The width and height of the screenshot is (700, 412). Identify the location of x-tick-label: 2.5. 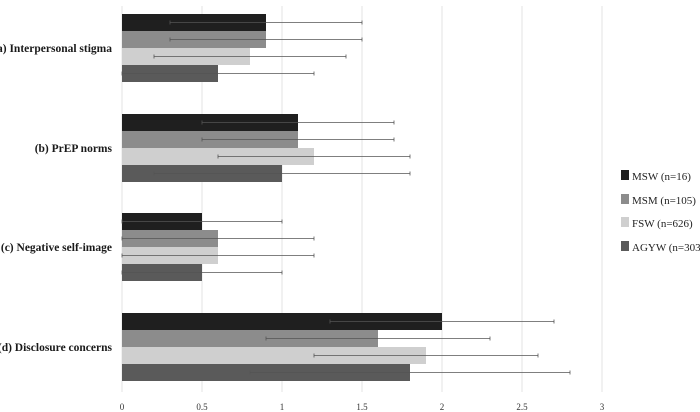
(522, 407).